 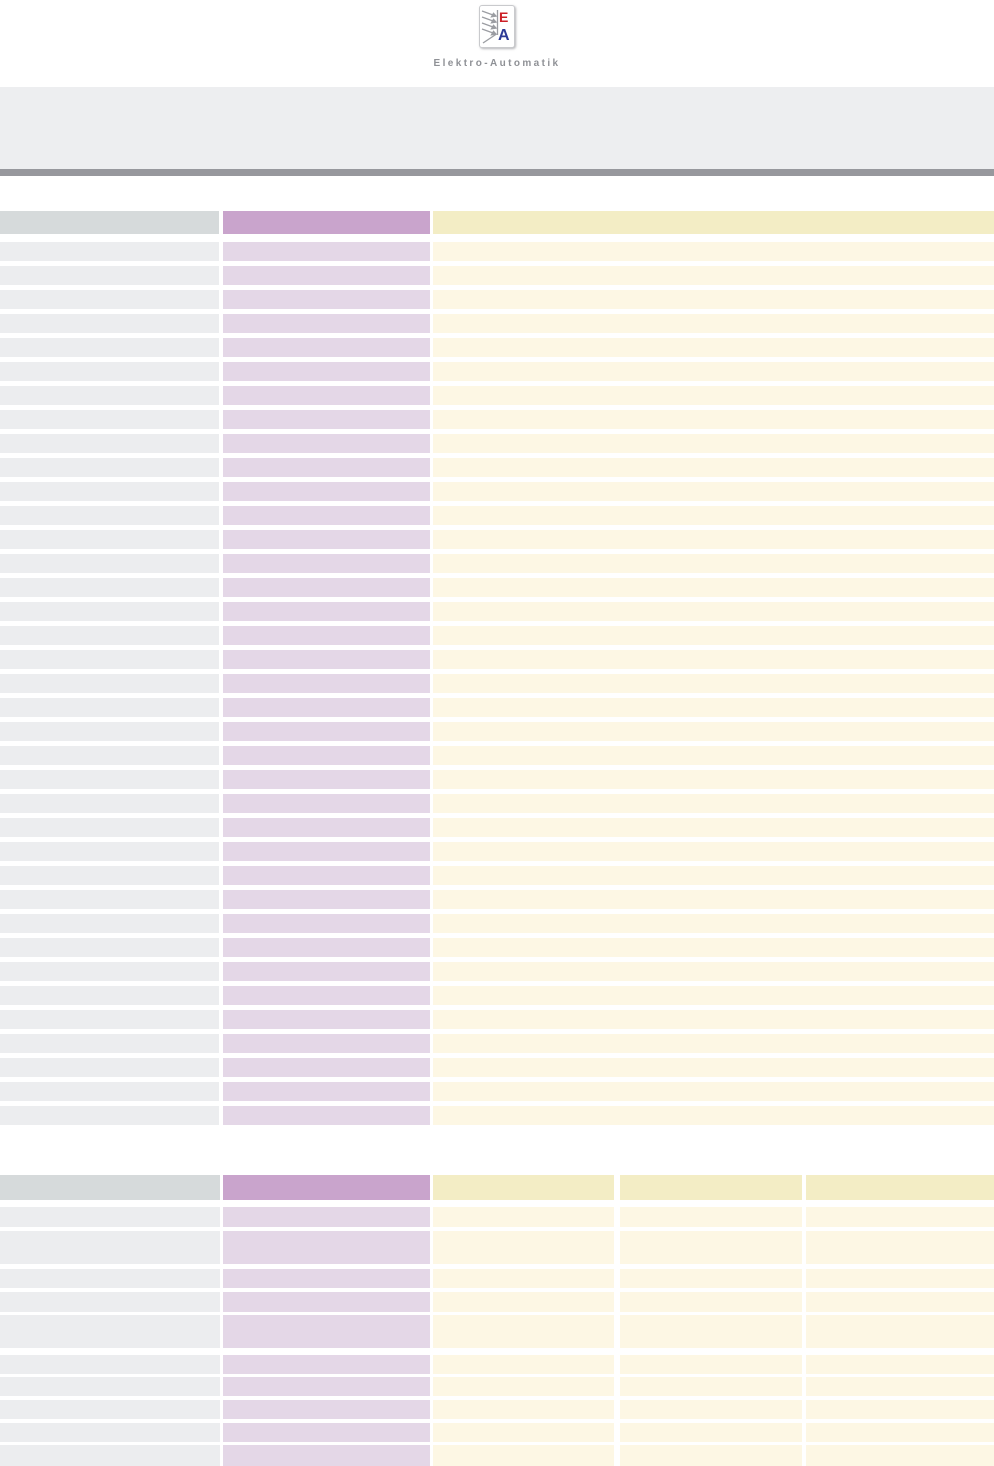 I want to click on brand-text: Elektro-Automatik, so click(x=497, y=63).